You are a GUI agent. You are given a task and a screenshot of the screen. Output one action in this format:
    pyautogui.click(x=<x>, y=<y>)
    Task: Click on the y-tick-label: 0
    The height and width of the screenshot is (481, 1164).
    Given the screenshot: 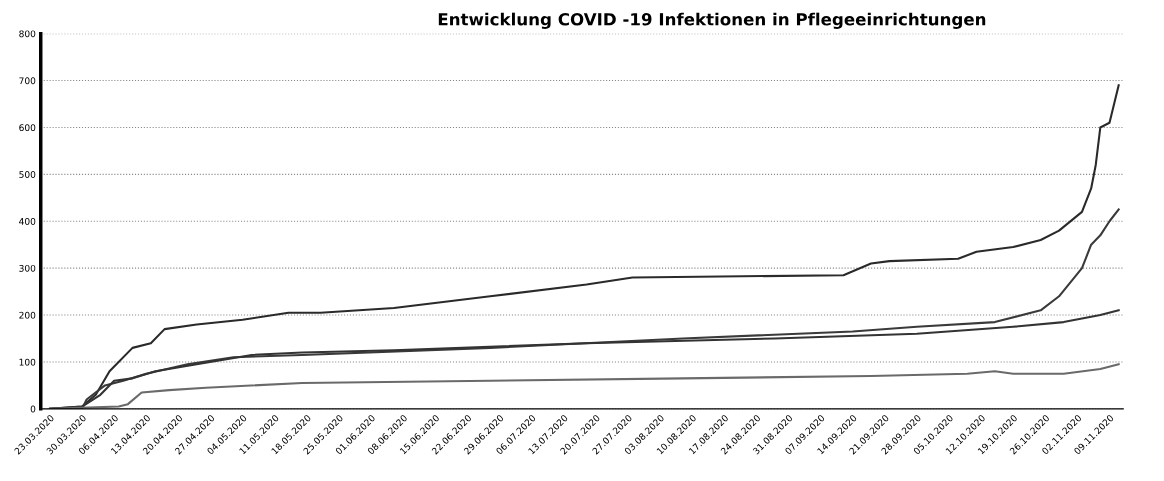 What is the action you would take?
    pyautogui.click(x=33, y=409)
    